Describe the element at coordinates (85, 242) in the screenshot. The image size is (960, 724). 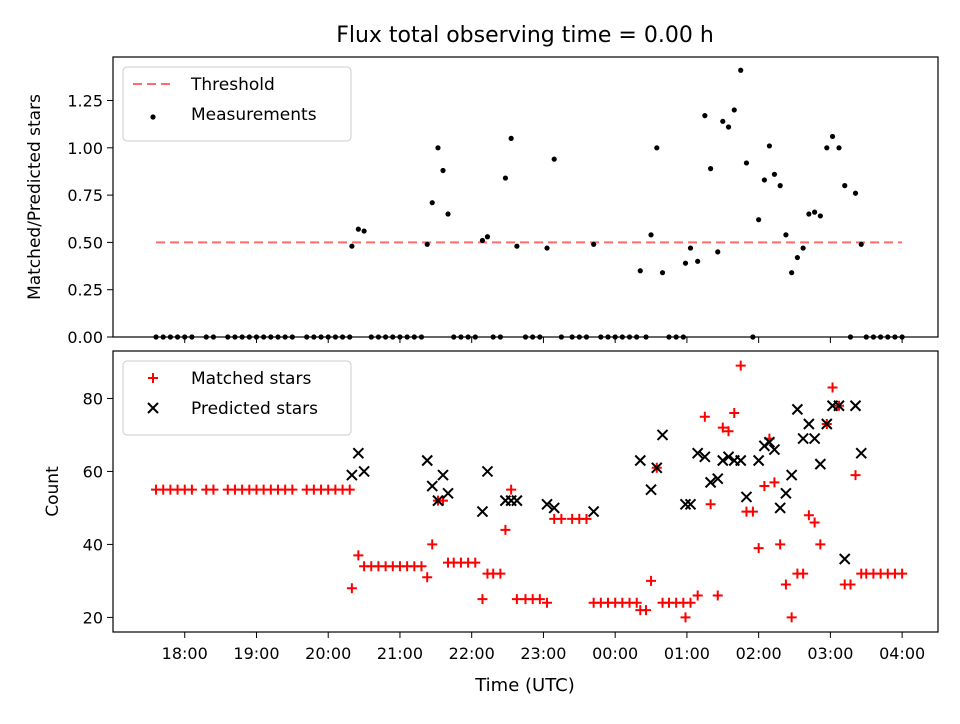
I see `y-tick-label: 0.50` at that location.